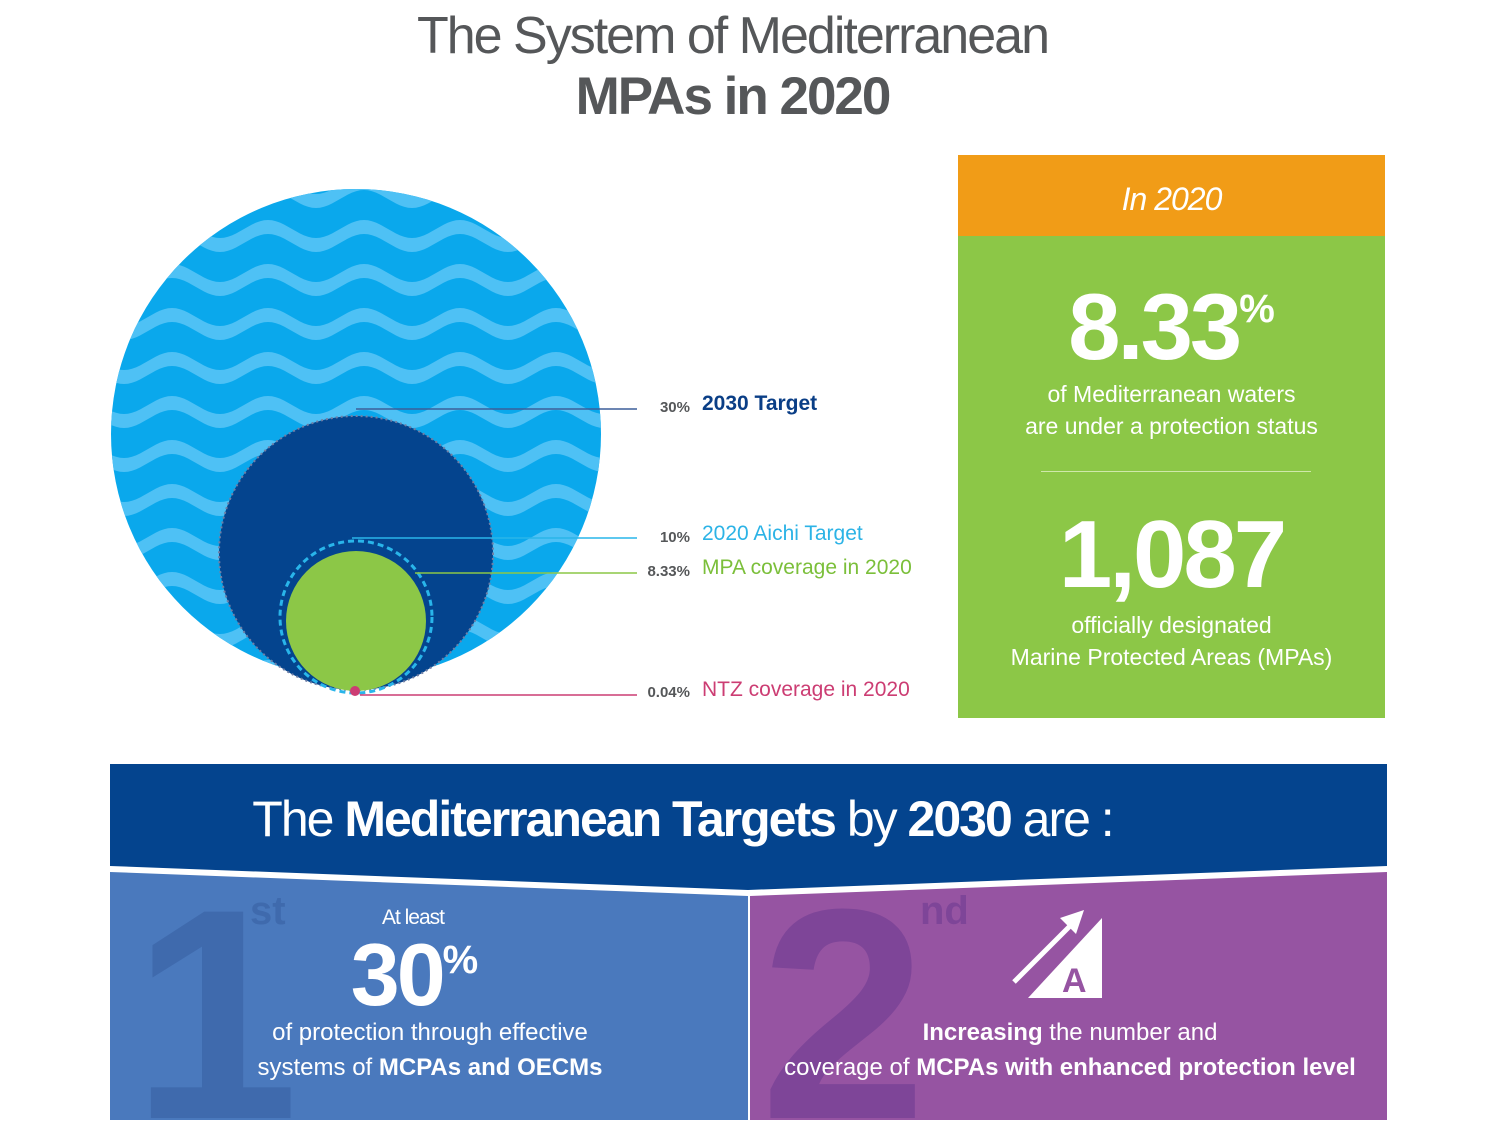  I want to click on targets-title-bold2: 2030, so click(960, 819).